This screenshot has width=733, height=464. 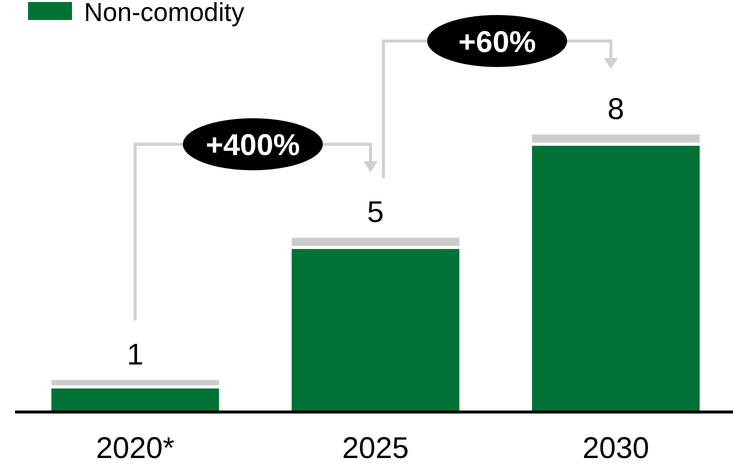 I want to click on x-tick-label: 2025, so click(x=375, y=448).